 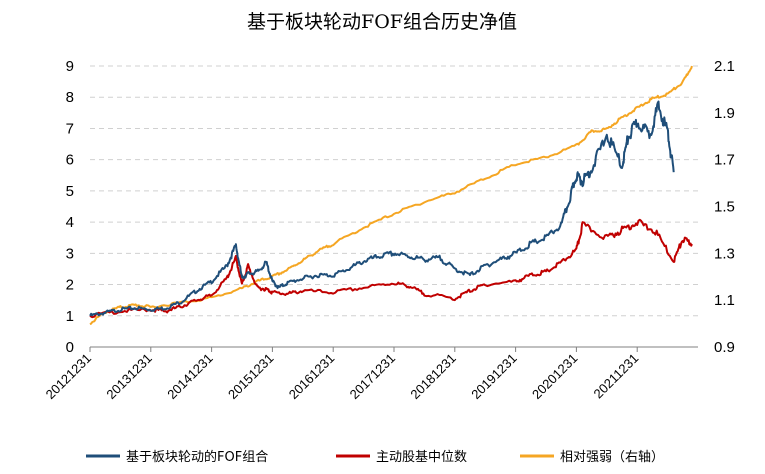 I want to click on x-tick-label: 20191231, so click(x=494, y=377).